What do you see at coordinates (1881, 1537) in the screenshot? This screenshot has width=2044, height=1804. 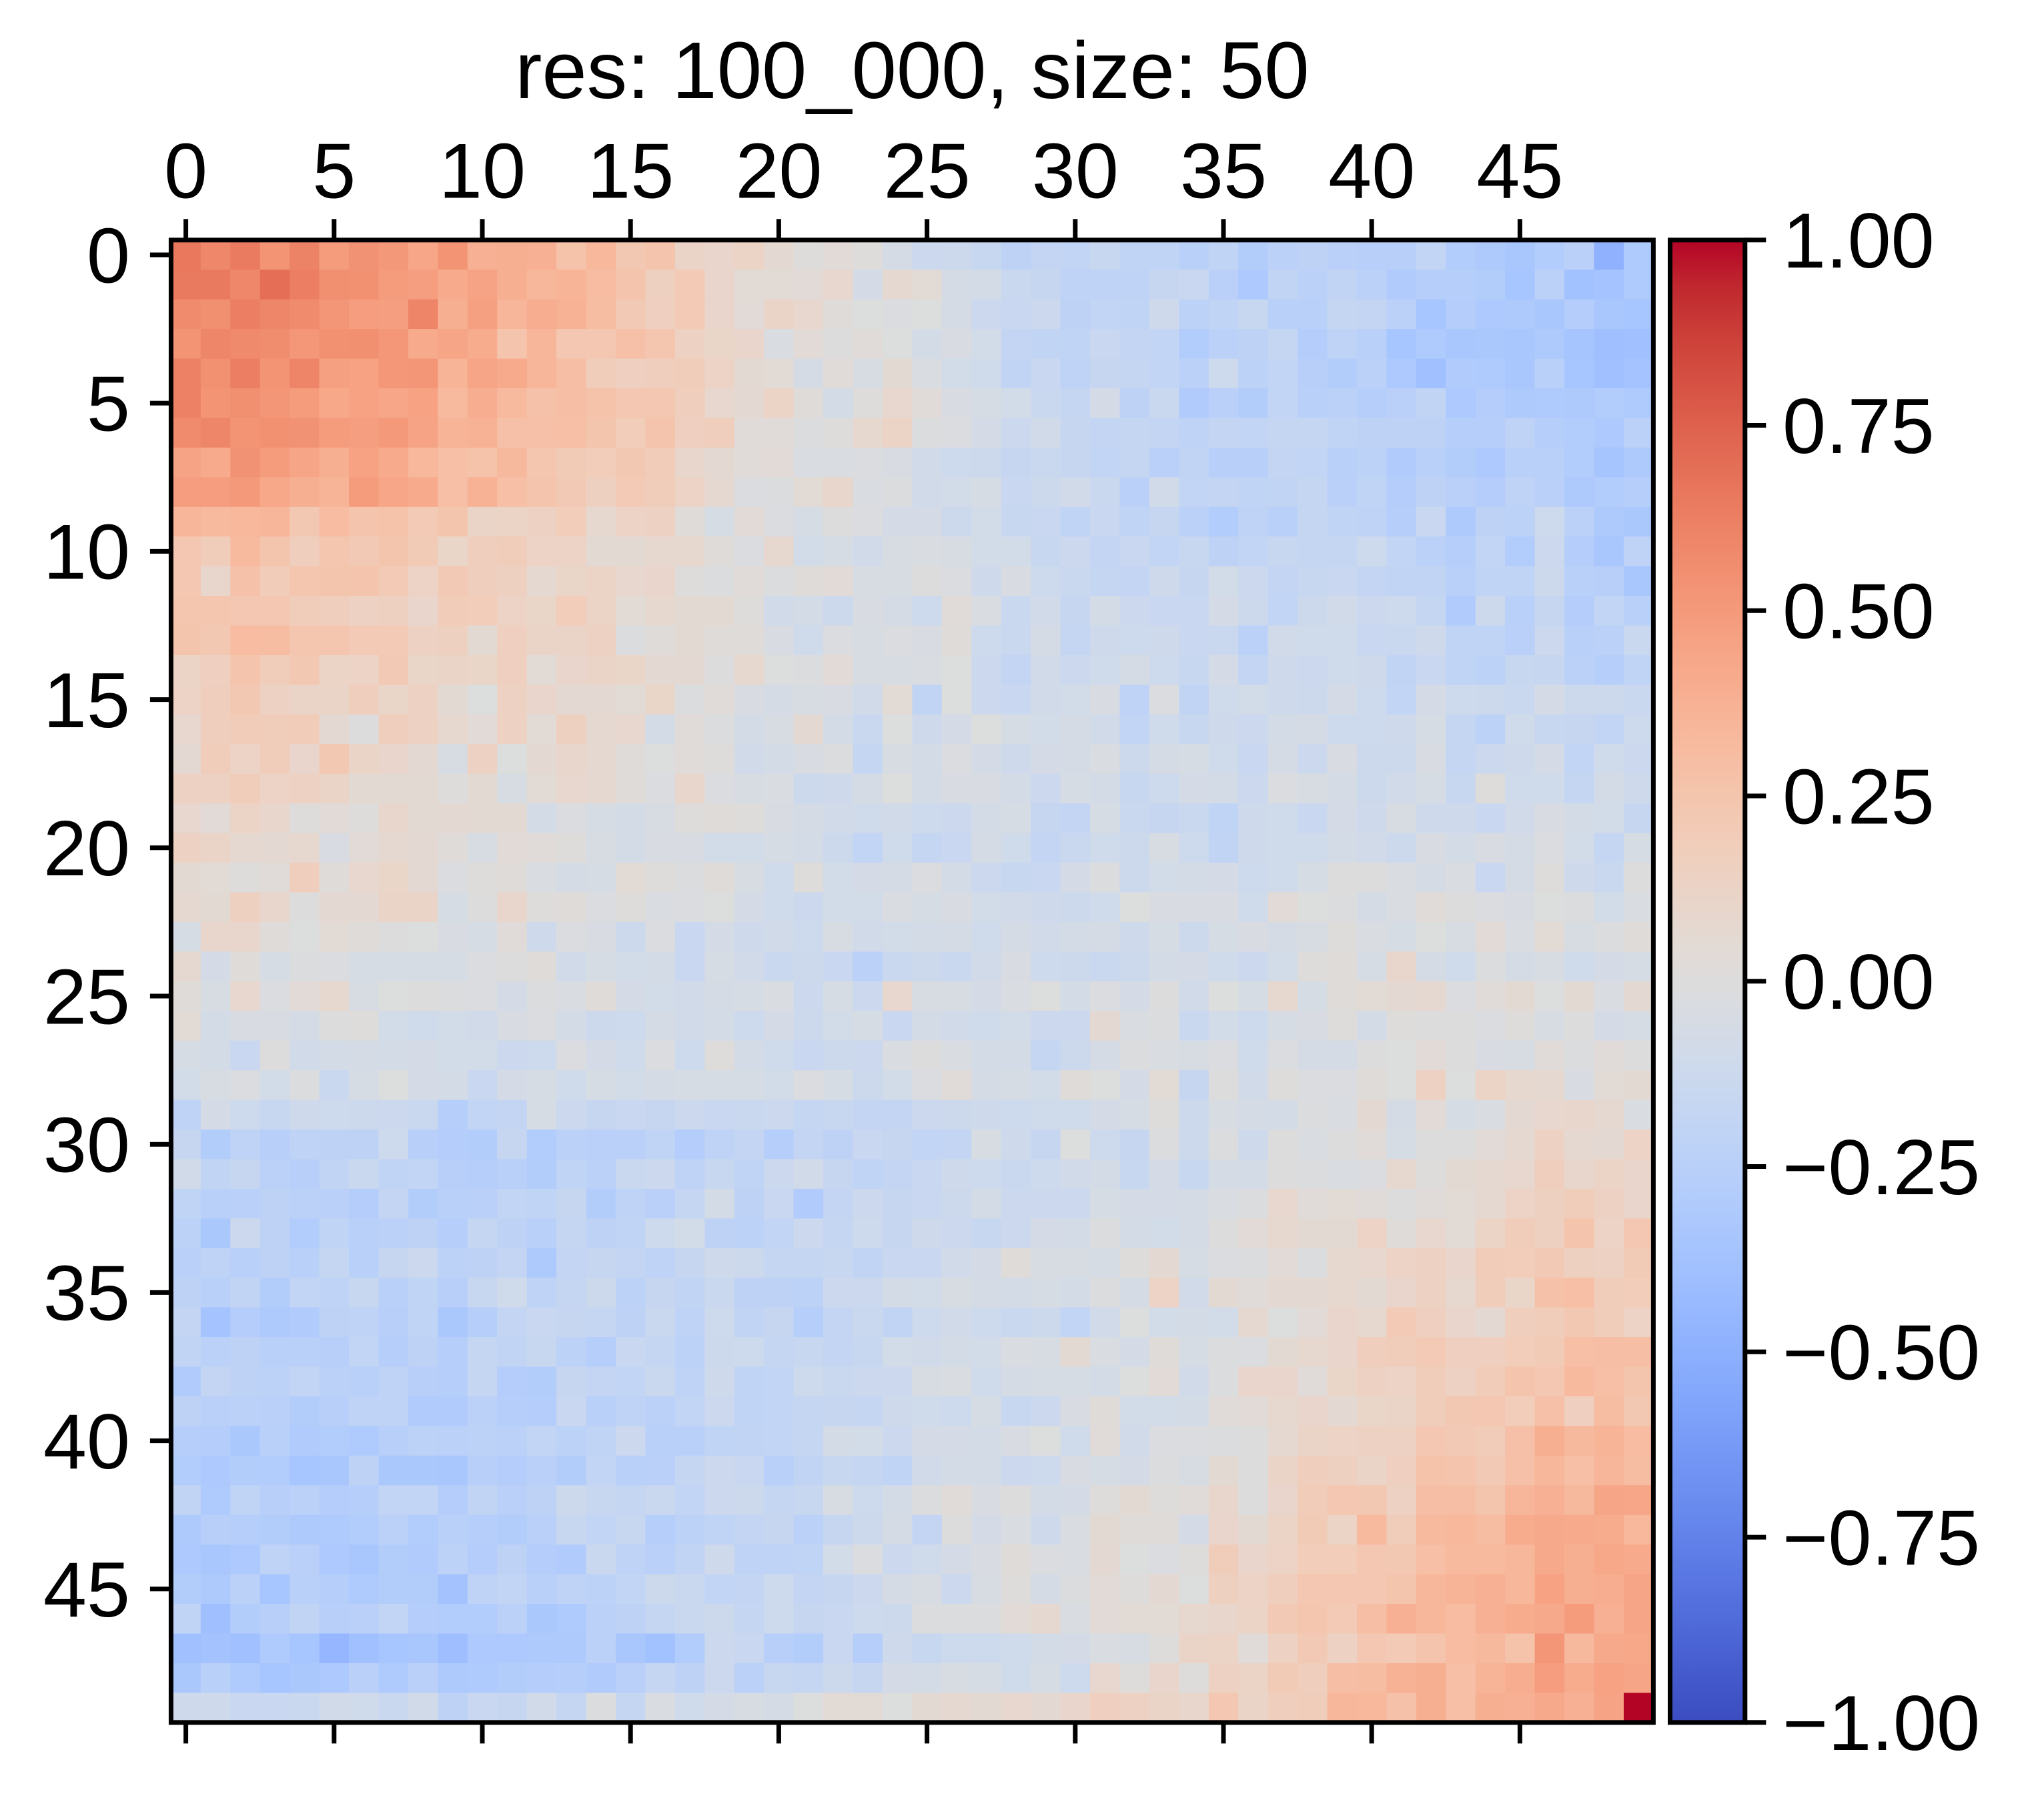 I see `svg-text: −0.75` at bounding box center [1881, 1537].